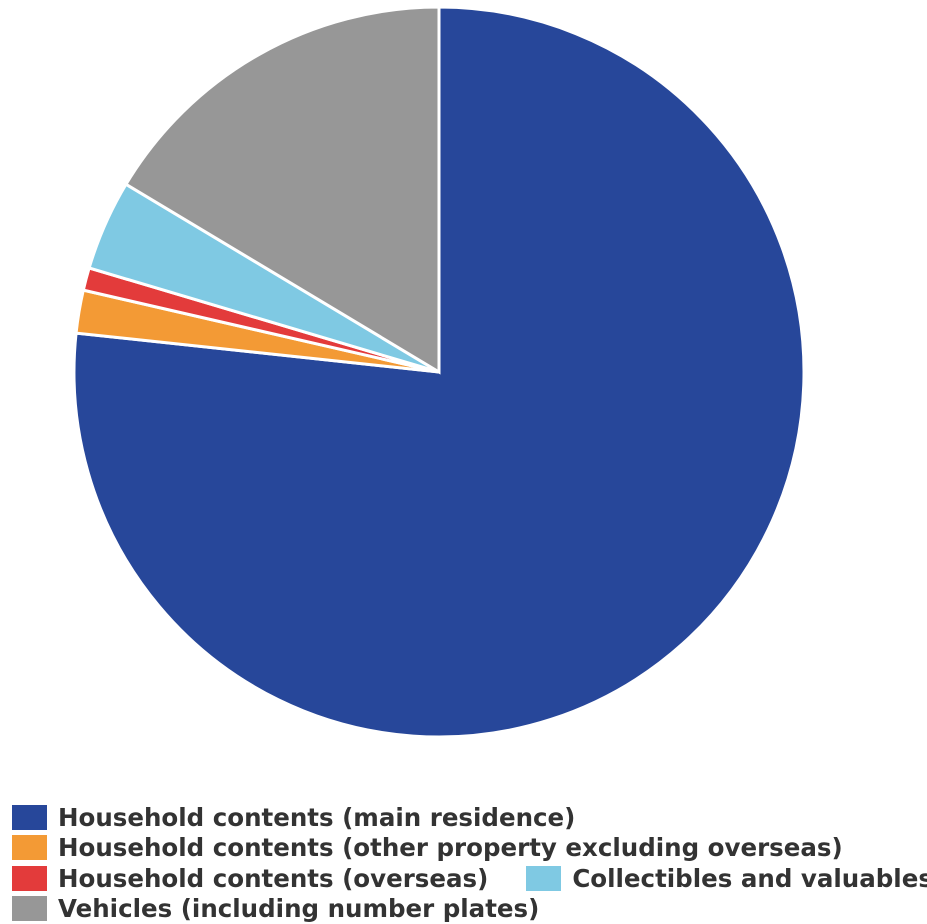 The height and width of the screenshot is (924, 927). What do you see at coordinates (317, 817) in the screenshot?
I see `legend-label: Household contents (main residence)` at bounding box center [317, 817].